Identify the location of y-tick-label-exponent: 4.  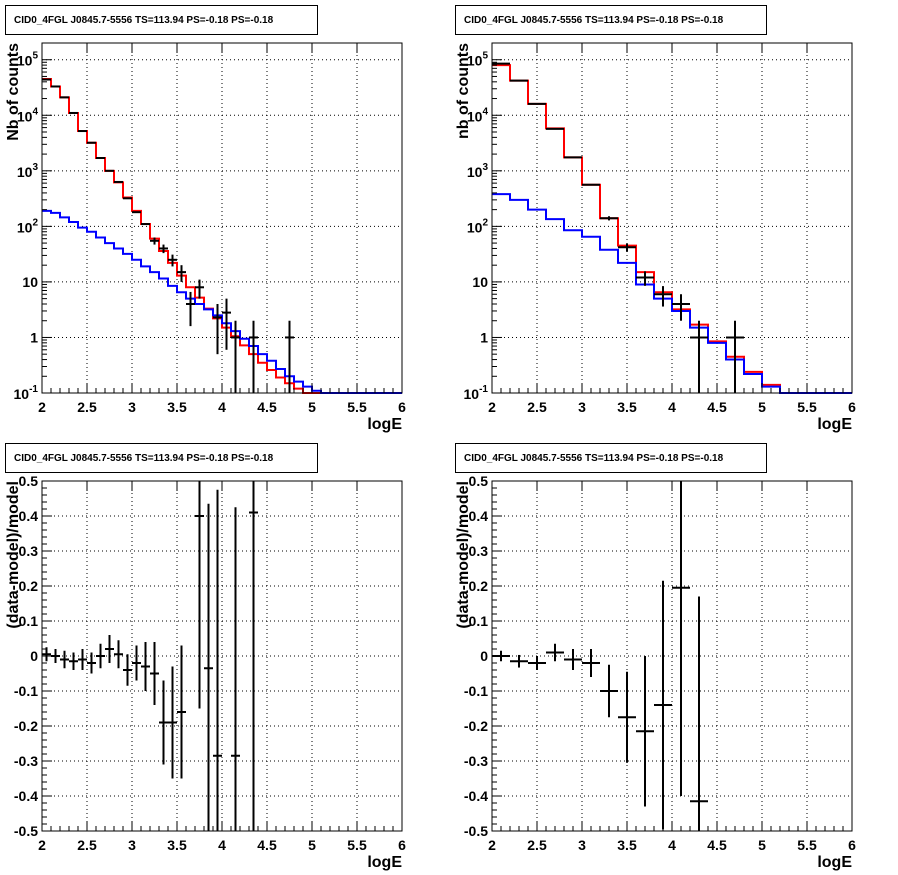
(485, 111).